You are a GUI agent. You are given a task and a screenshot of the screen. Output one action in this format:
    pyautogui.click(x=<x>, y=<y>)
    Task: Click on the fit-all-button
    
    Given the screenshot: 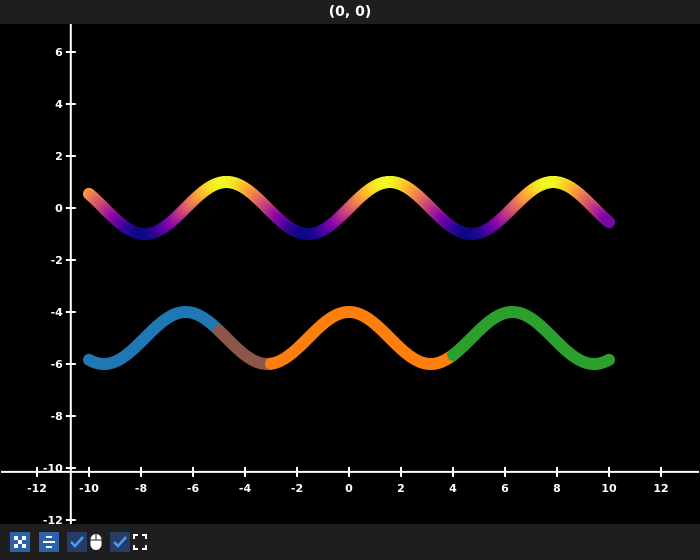 What is the action you would take?
    pyautogui.click(x=20, y=542)
    